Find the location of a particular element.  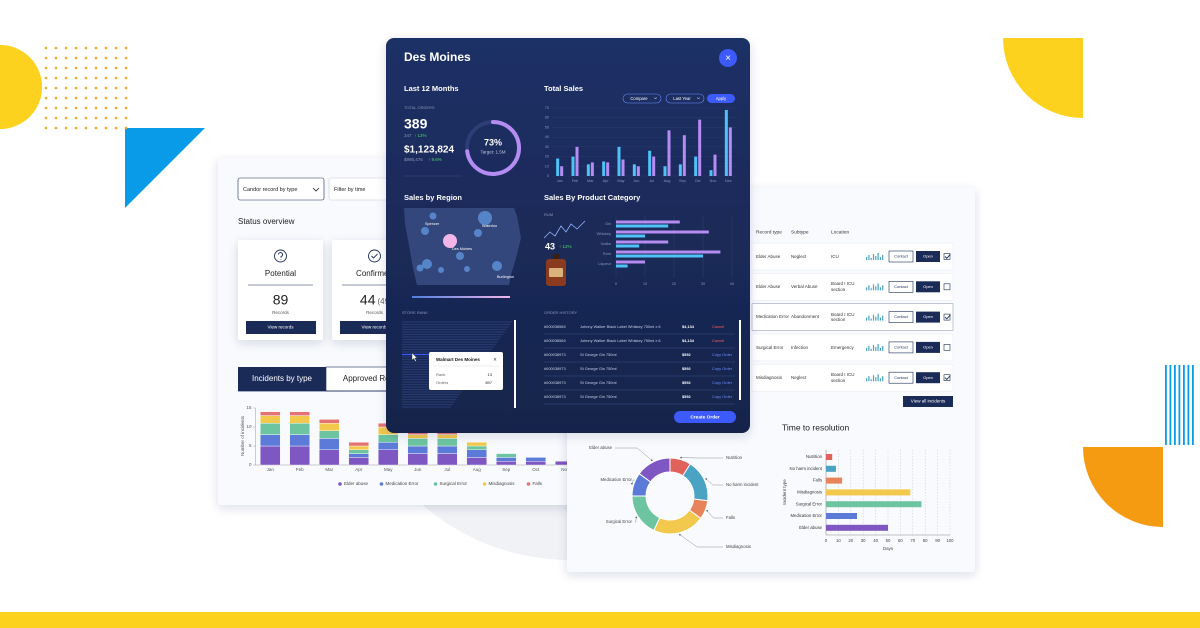

select is located at coordinates (281, 189).